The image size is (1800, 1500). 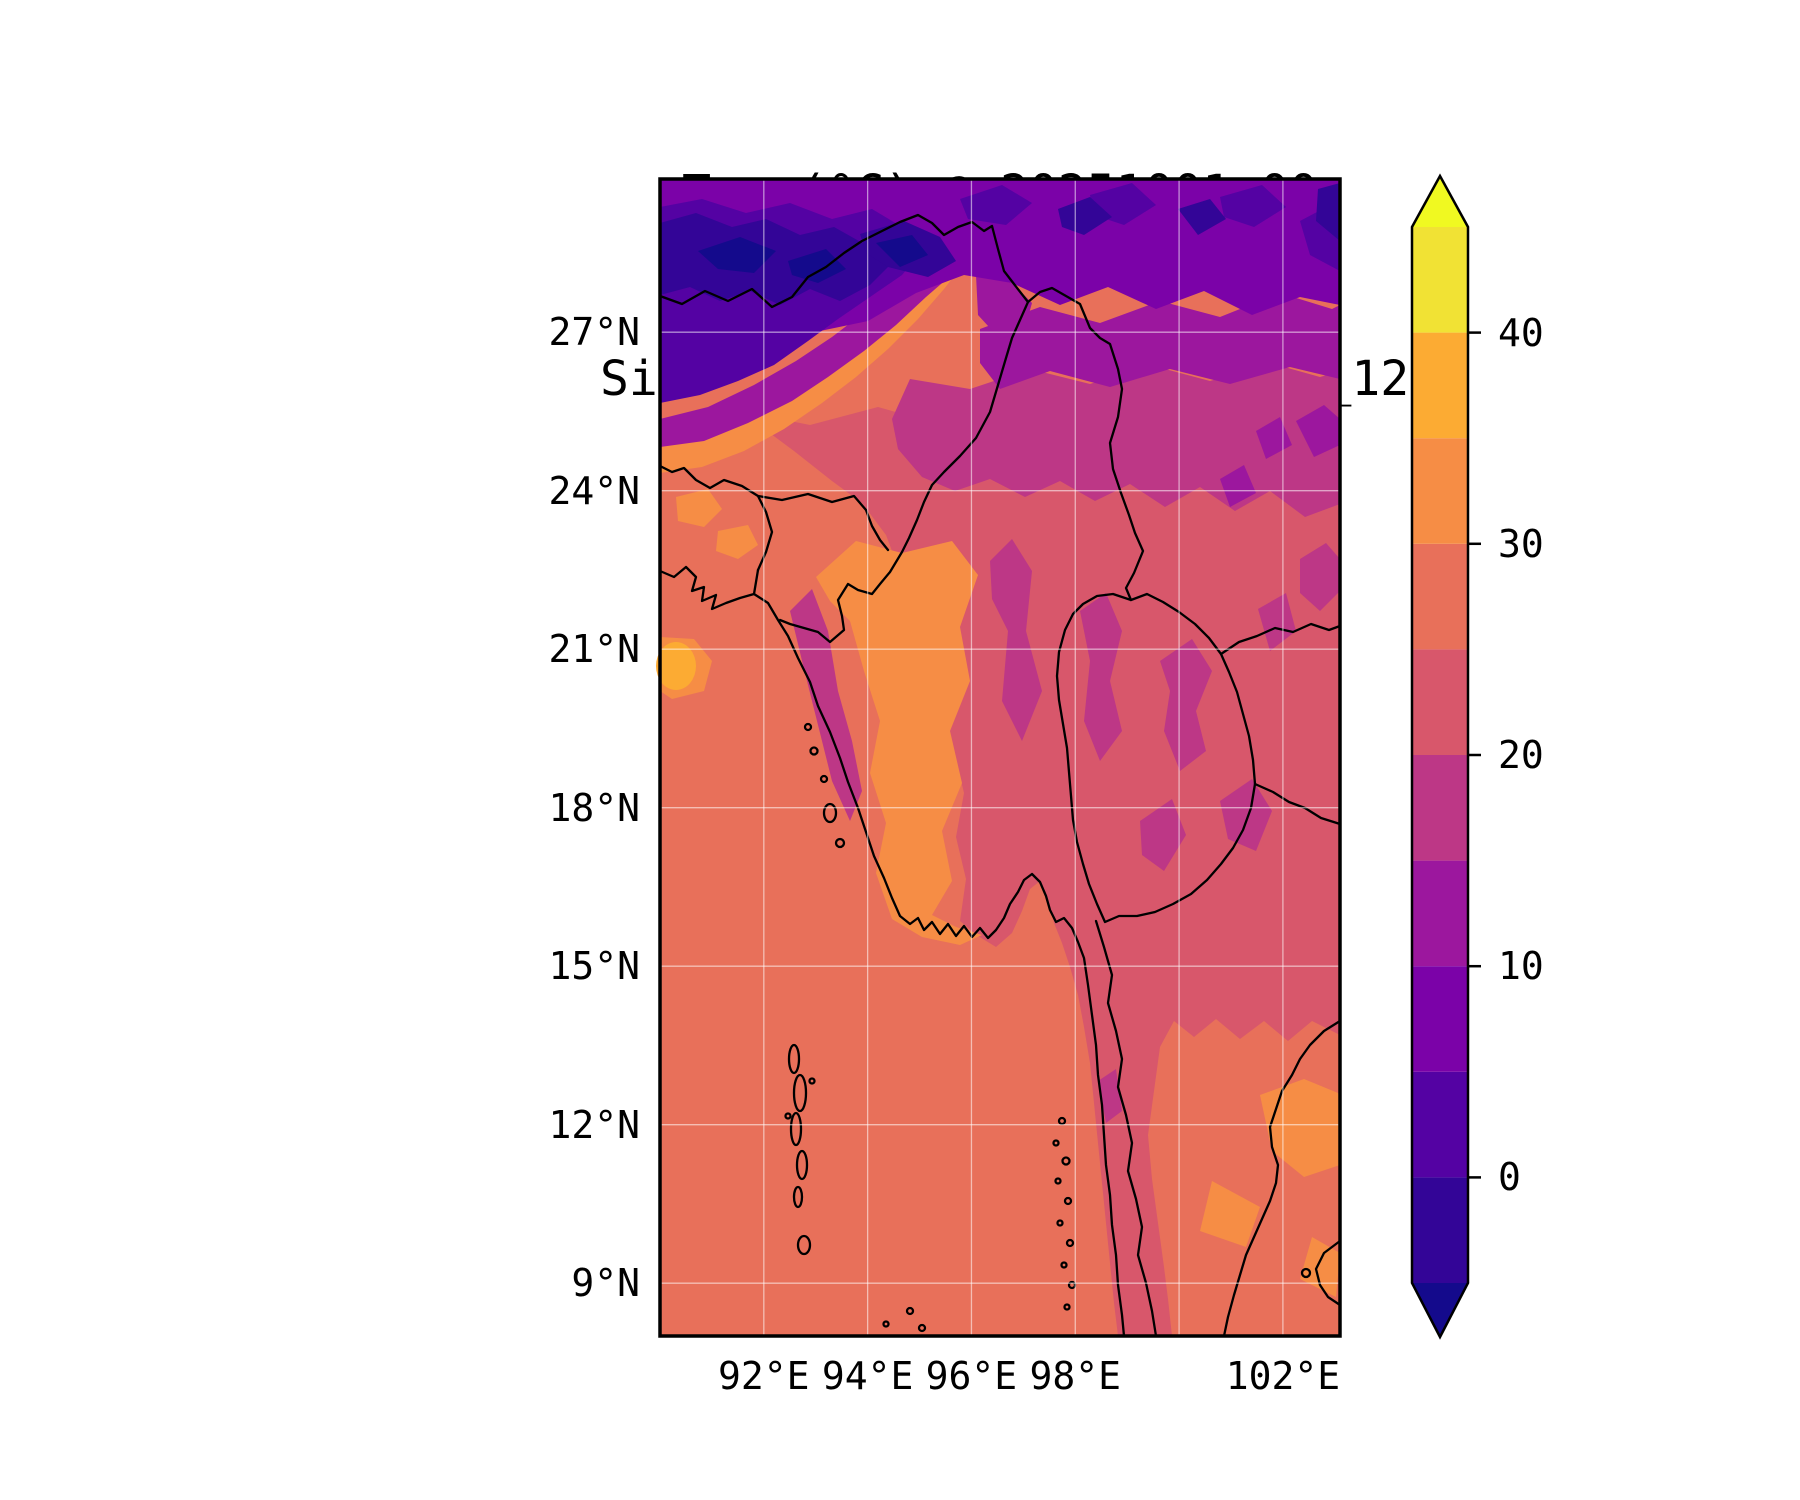 I want to click on andaman-islands, so click(x=800, y=1149).